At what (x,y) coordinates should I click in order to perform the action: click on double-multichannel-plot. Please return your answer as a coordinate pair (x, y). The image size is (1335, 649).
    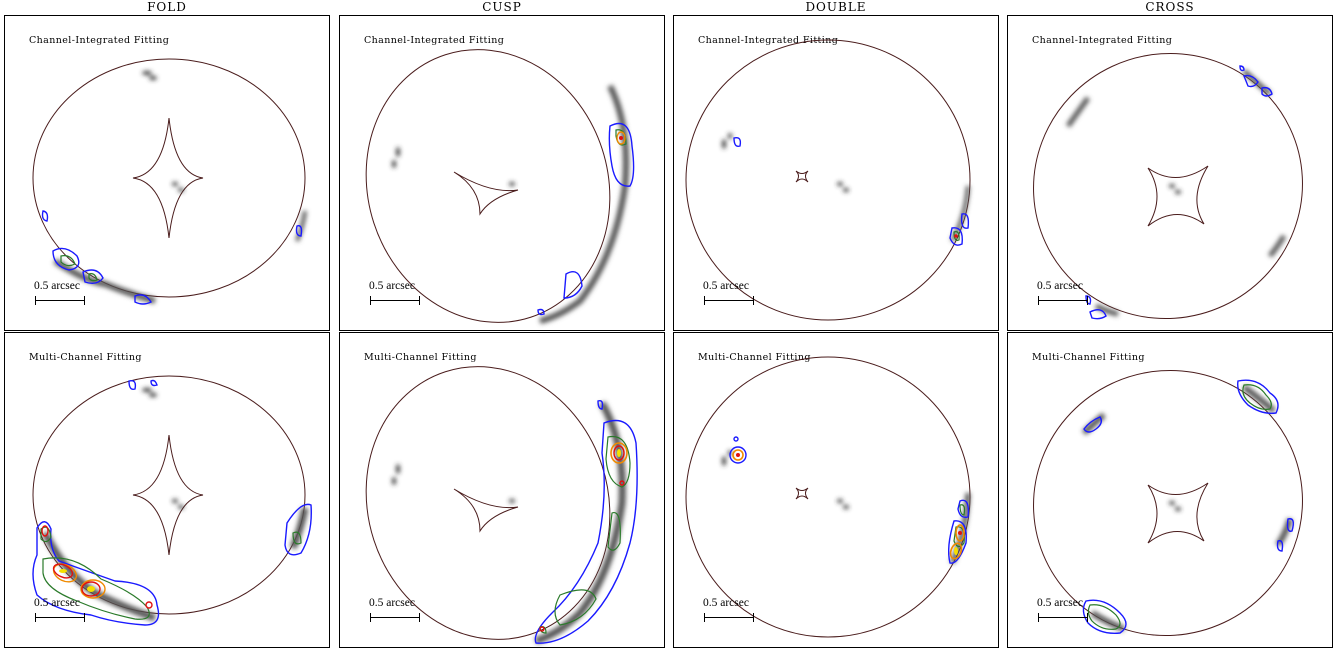
    Looking at the image, I should click on (828, 497).